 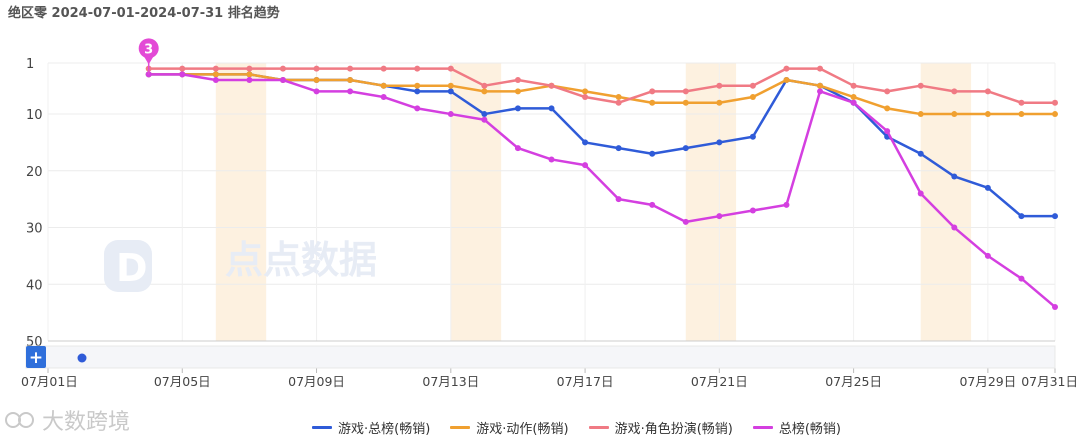 I want to click on watermark-logo: D, so click(x=128, y=266).